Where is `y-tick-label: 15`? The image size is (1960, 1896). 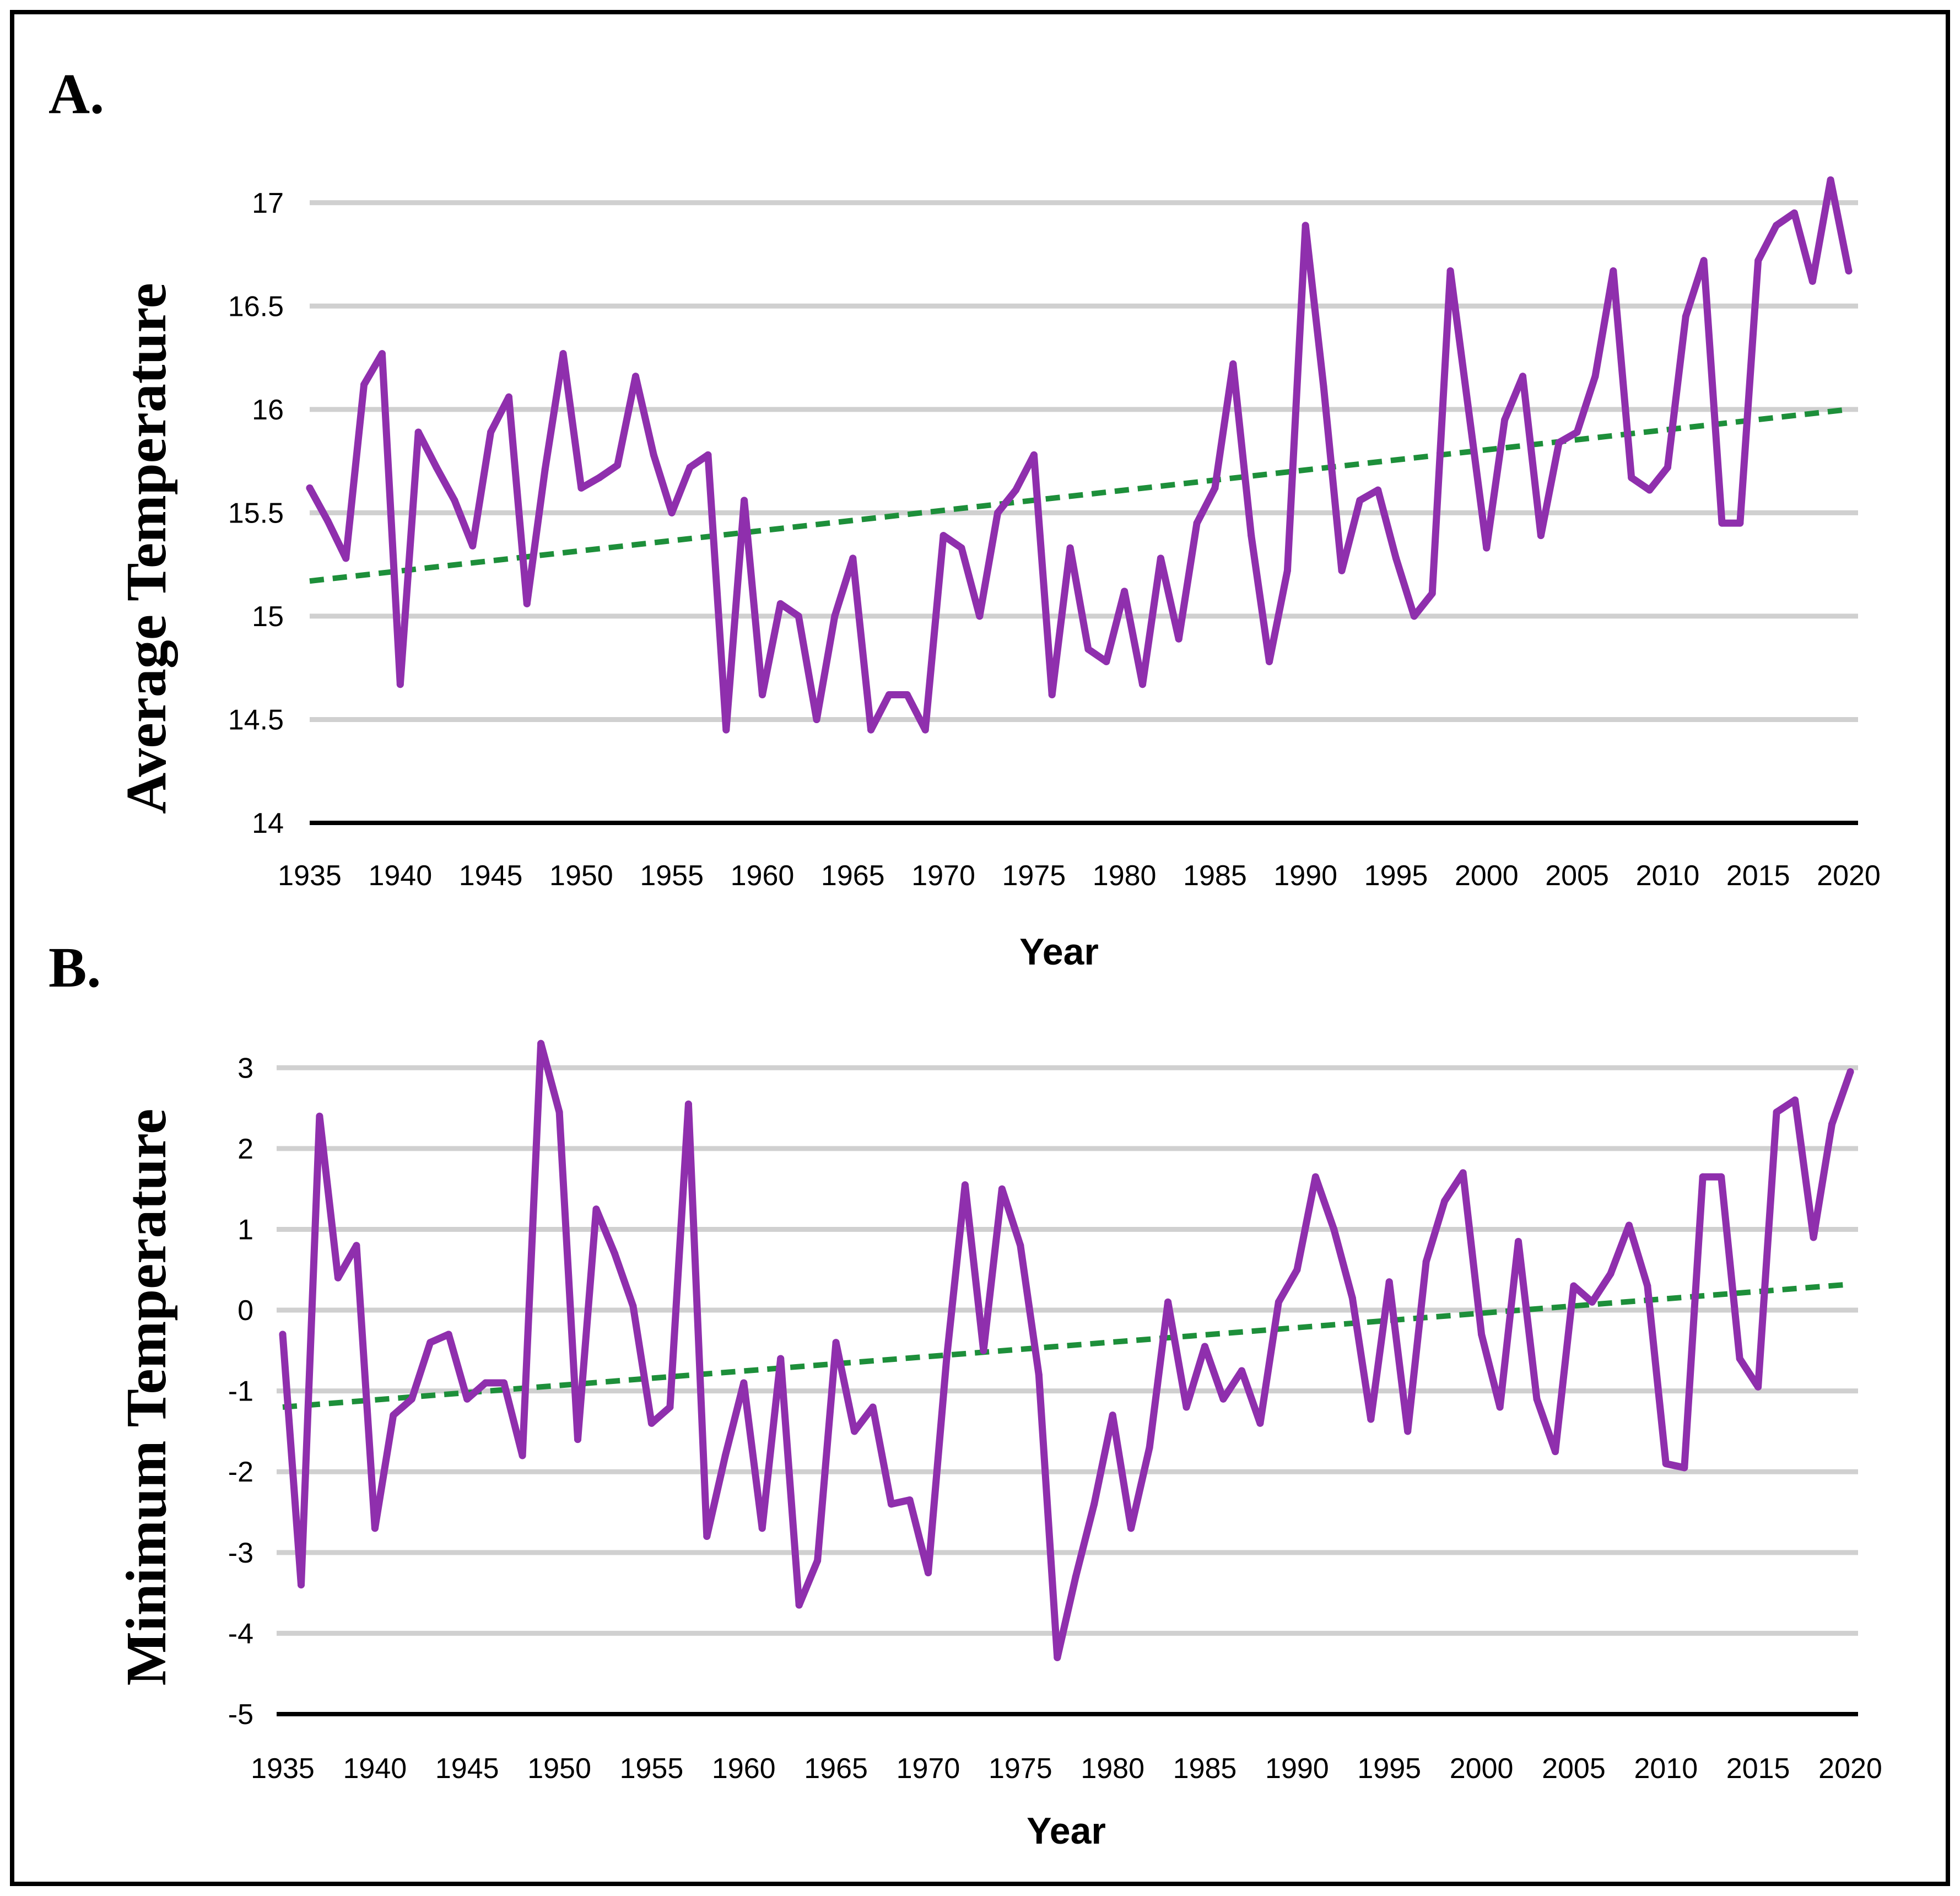 y-tick-label: 15 is located at coordinates (268, 617).